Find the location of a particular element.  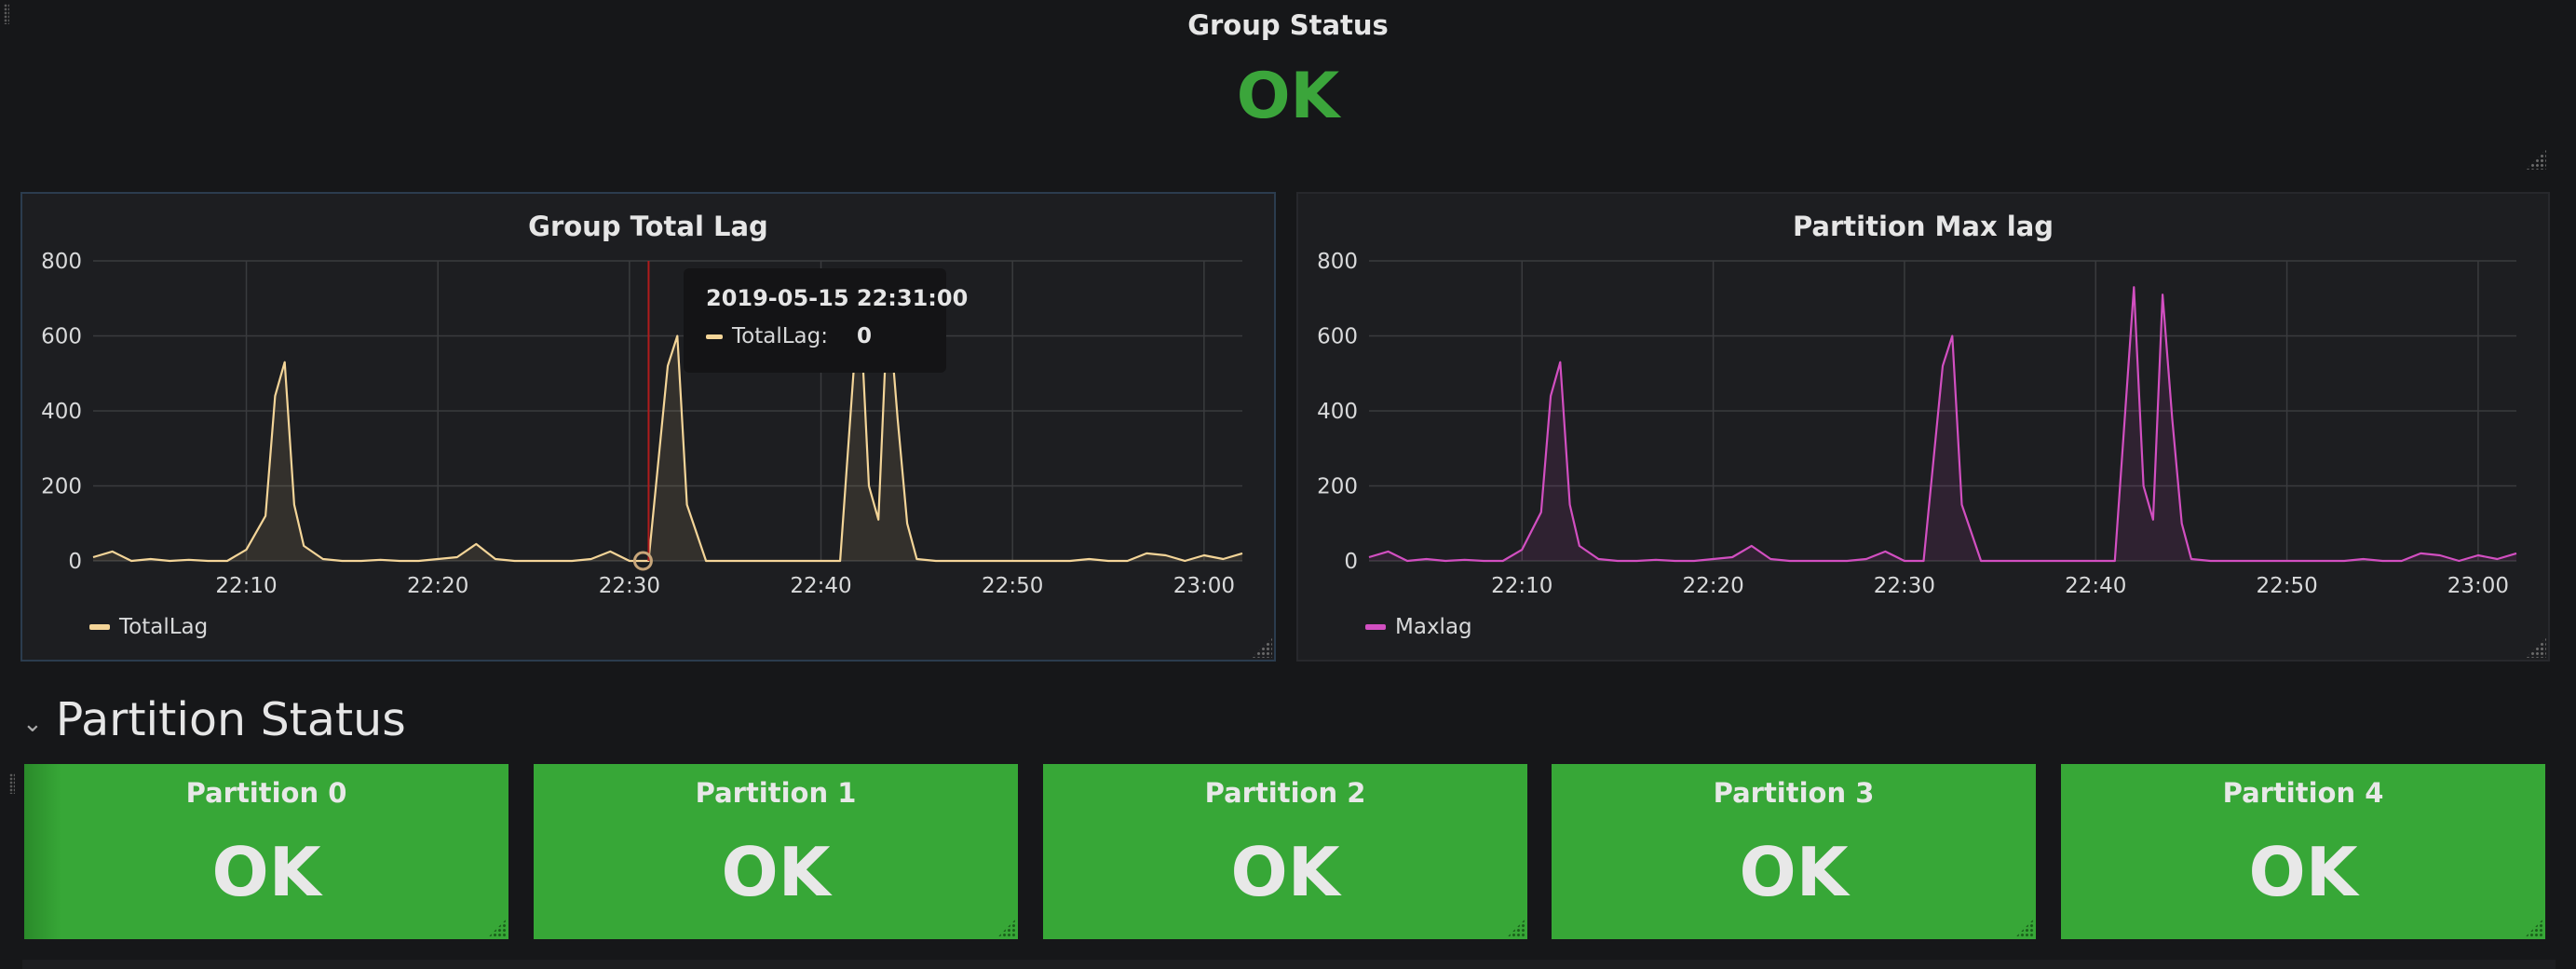

stat-partition-1: Partition 1 OK is located at coordinates (776, 851).